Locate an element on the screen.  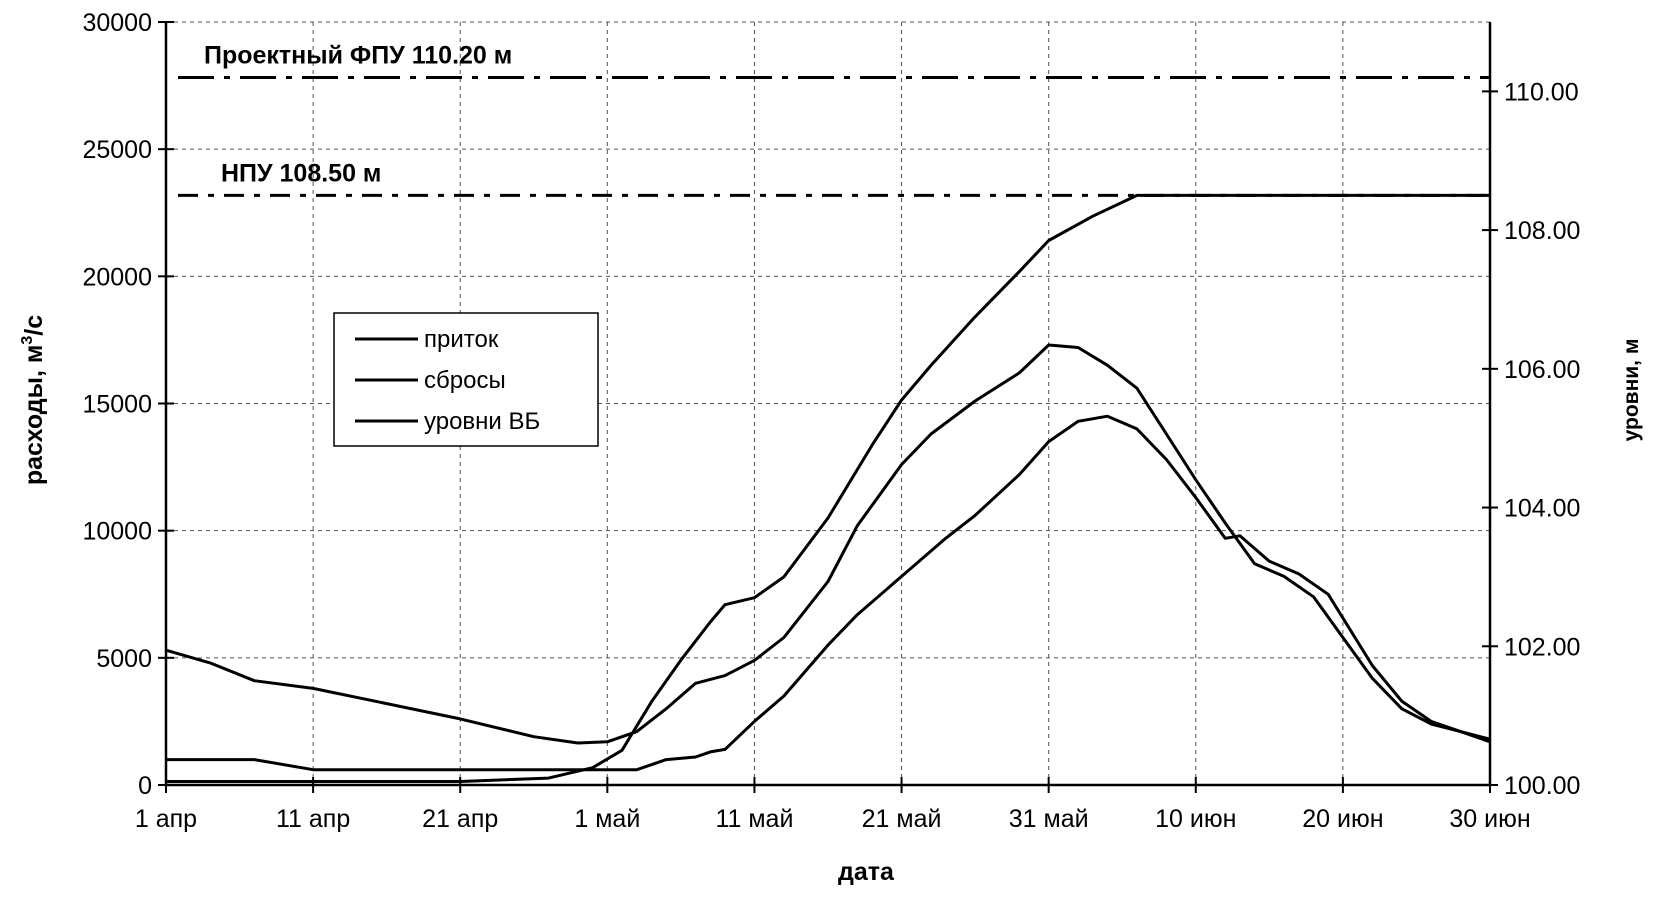
y2-tick-label: 104.00 is located at coordinates (1542, 509).